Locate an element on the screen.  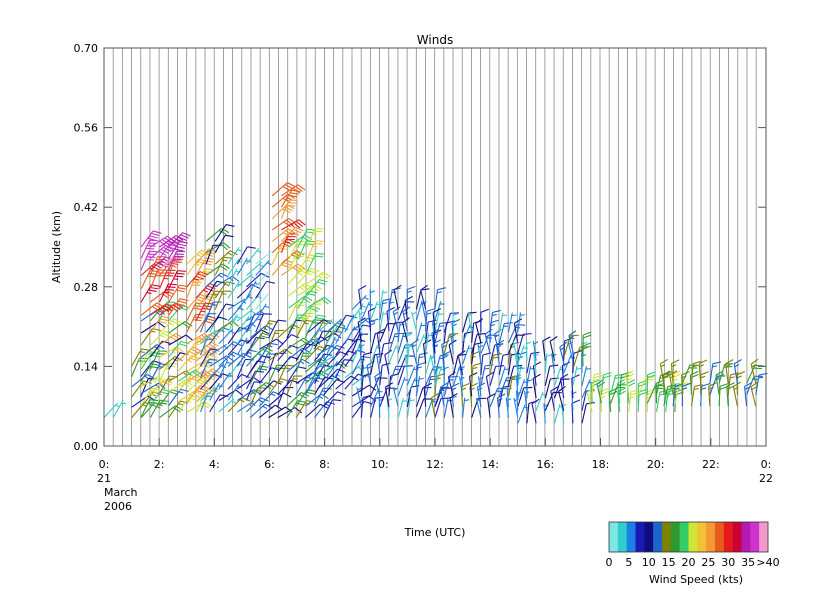
x-tick-label: 18: is located at coordinates (601, 464).